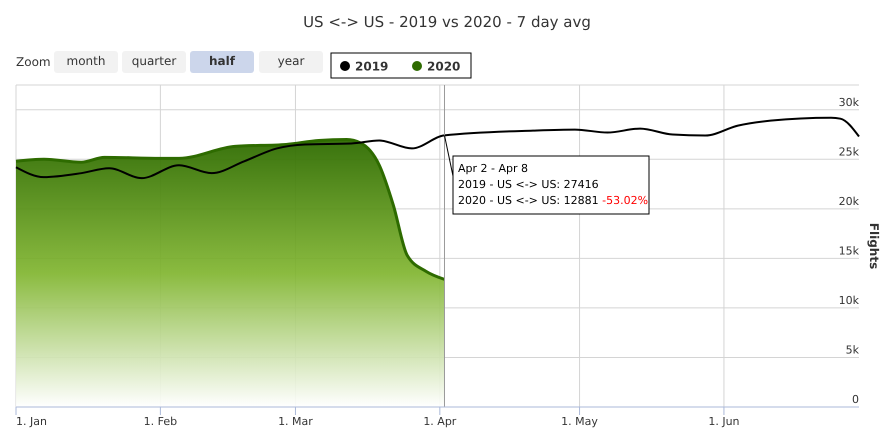 This screenshot has width=894, height=444. What do you see at coordinates (528, 200) in the screenshot?
I see `annotation: 2020 - US <-> US: 12881` at bounding box center [528, 200].